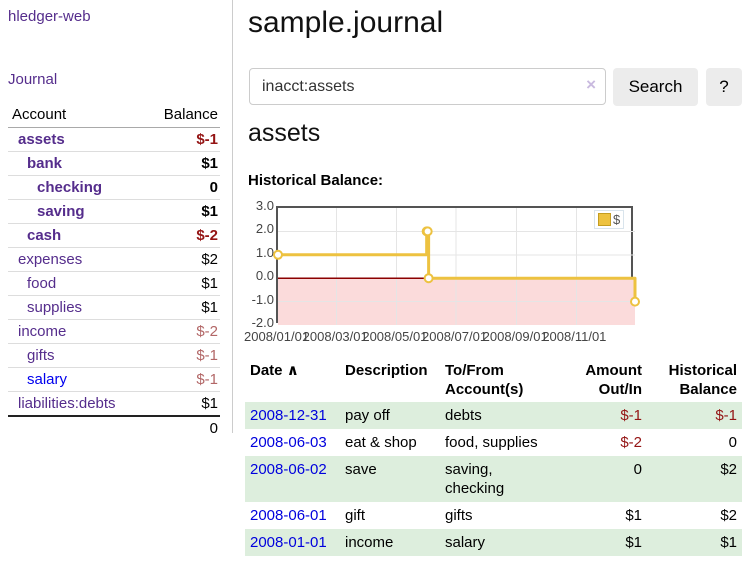 This screenshot has width=742, height=582. I want to click on transaction-row: 2008-01-01 income salary $1 $1, so click(493, 542).